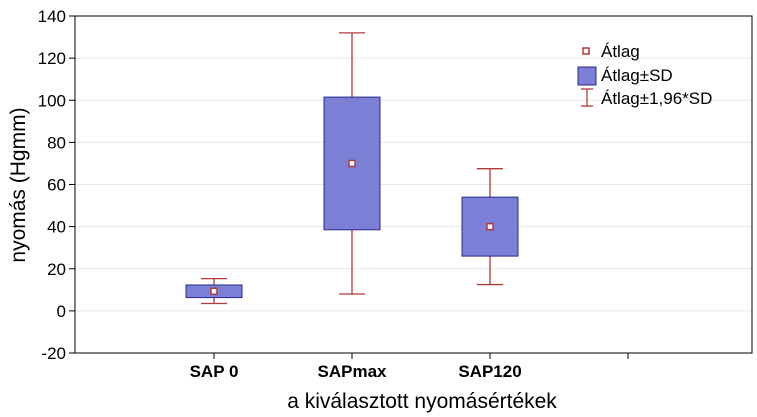 This screenshot has height=417, width=757. Describe the element at coordinates (53, 353) in the screenshot. I see `y-tick-label: -20` at that location.